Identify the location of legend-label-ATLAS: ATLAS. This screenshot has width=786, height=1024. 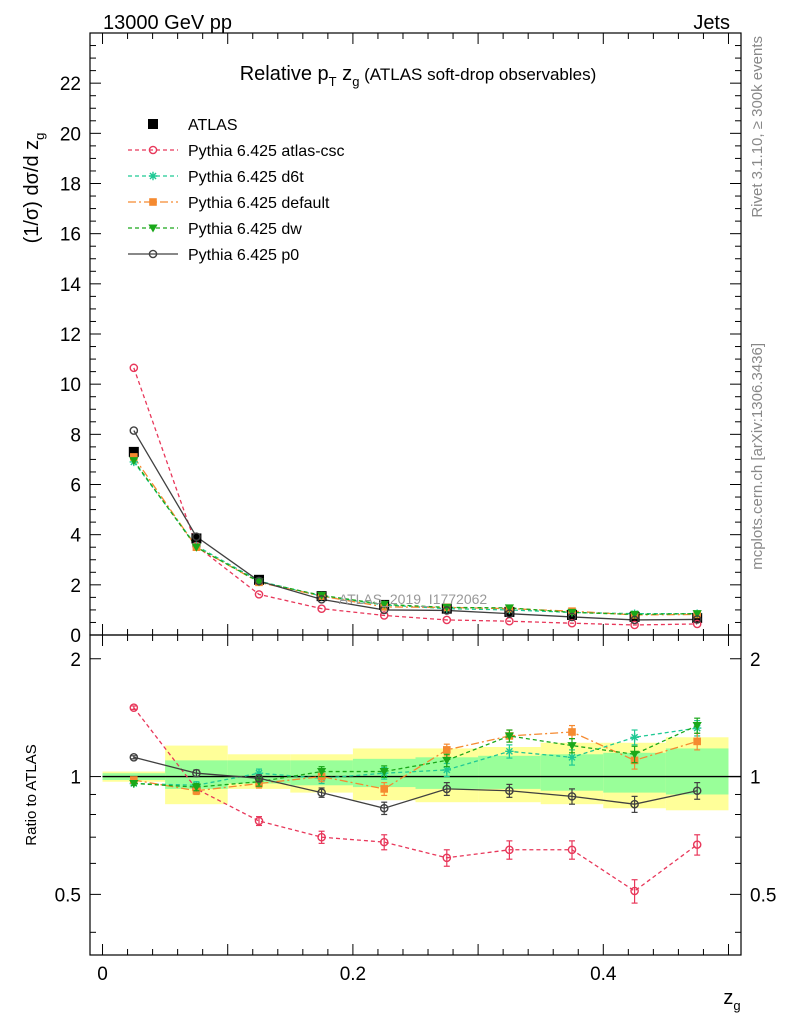
(213, 125).